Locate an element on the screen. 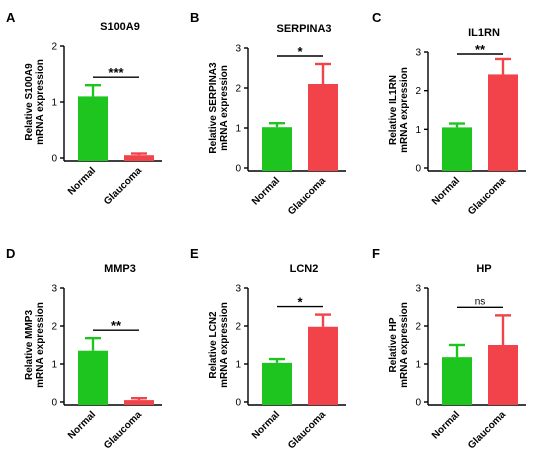  chart-title: HP is located at coordinates (483, 269).